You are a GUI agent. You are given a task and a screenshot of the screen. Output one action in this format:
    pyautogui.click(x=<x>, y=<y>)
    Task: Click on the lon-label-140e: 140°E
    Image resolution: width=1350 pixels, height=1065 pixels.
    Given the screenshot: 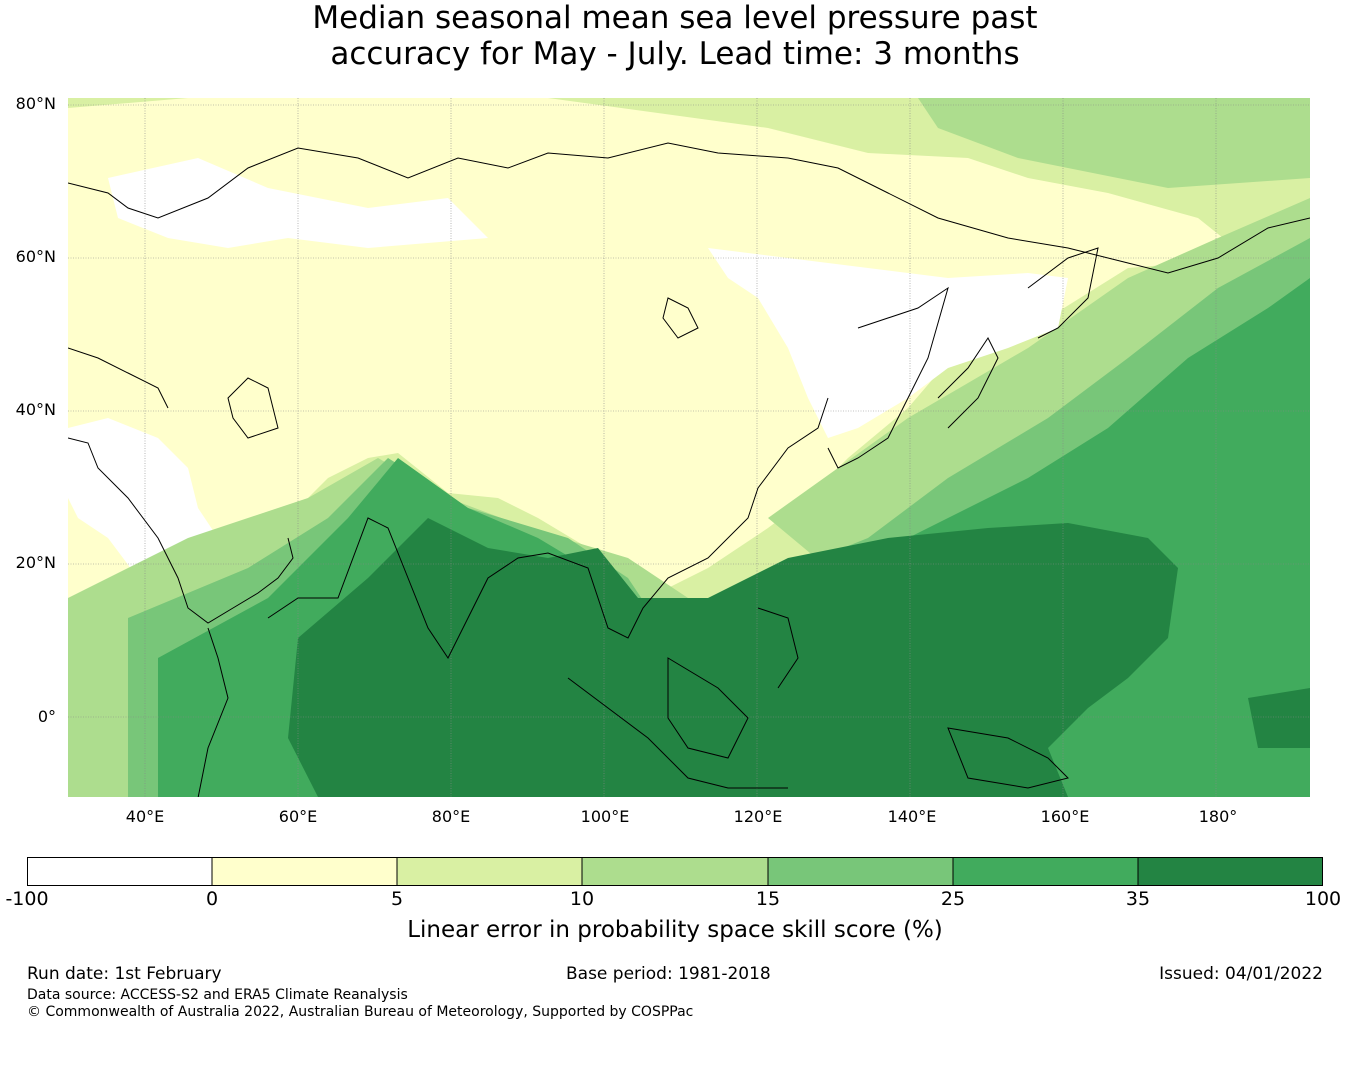 What is the action you would take?
    pyautogui.click(x=912, y=816)
    